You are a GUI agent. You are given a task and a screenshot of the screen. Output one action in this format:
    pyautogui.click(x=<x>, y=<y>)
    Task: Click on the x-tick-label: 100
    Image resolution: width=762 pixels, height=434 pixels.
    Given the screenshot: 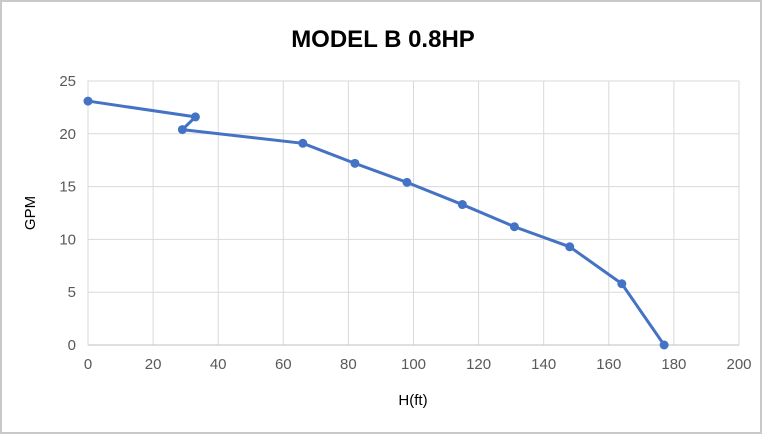 What is the action you would take?
    pyautogui.click(x=413, y=364)
    